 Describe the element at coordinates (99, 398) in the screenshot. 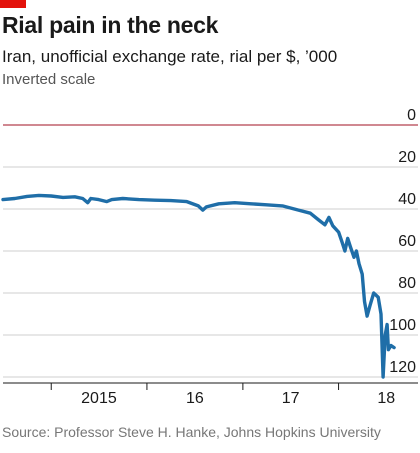

I see `x-tick-label: 2015` at that location.